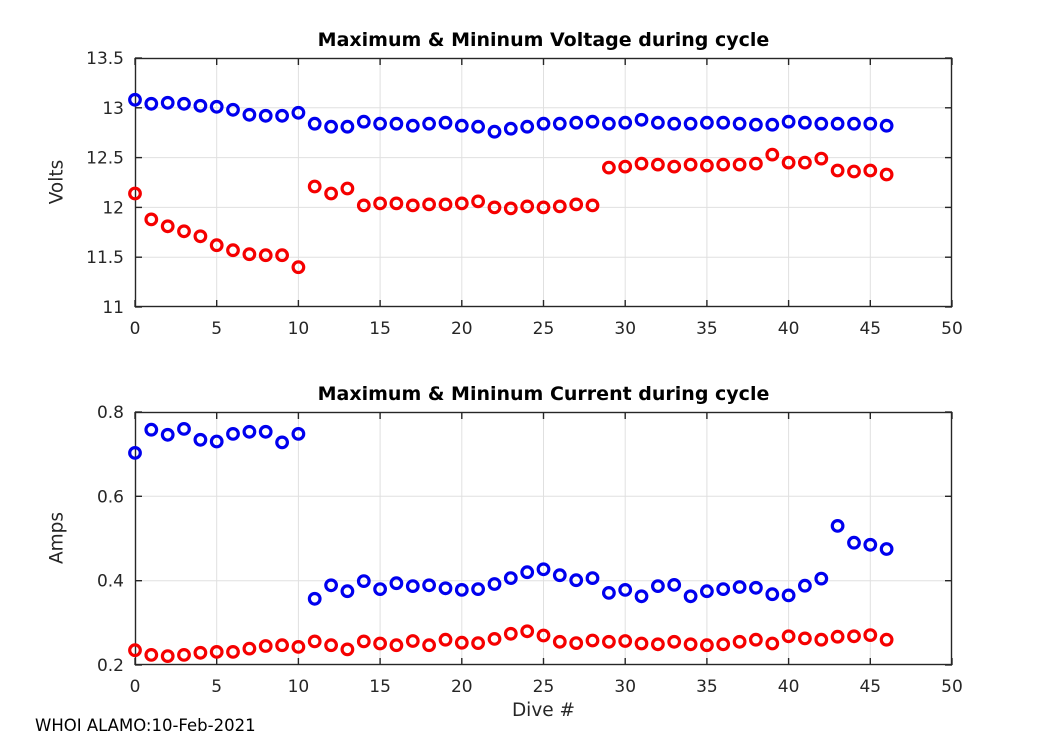 This screenshot has width=1050, height=750. Describe the element at coordinates (57, 538) in the screenshot. I see `current-y-axis-label: Amps` at that location.